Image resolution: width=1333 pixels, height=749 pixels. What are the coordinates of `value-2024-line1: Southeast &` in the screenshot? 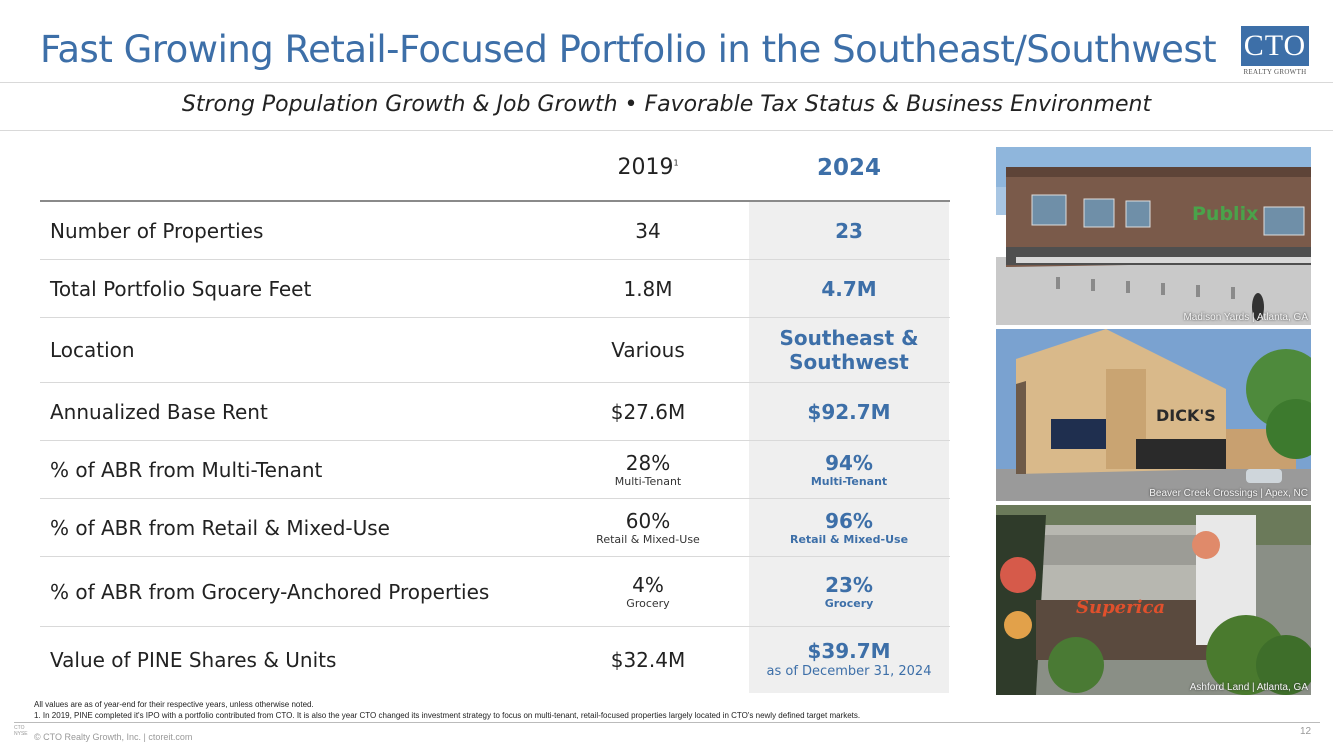 It's located at (849, 338).